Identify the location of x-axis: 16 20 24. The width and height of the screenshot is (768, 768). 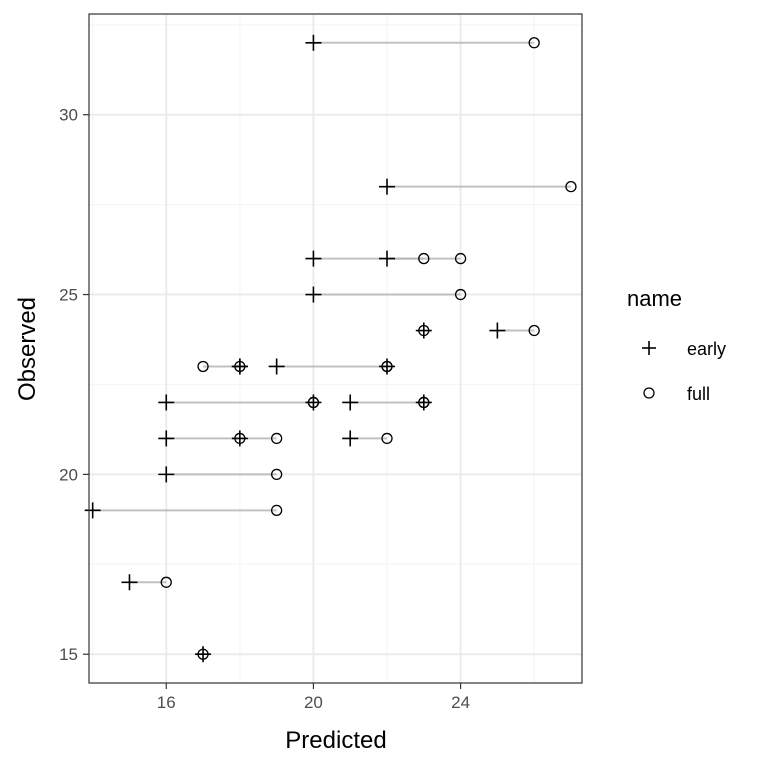
(313, 697).